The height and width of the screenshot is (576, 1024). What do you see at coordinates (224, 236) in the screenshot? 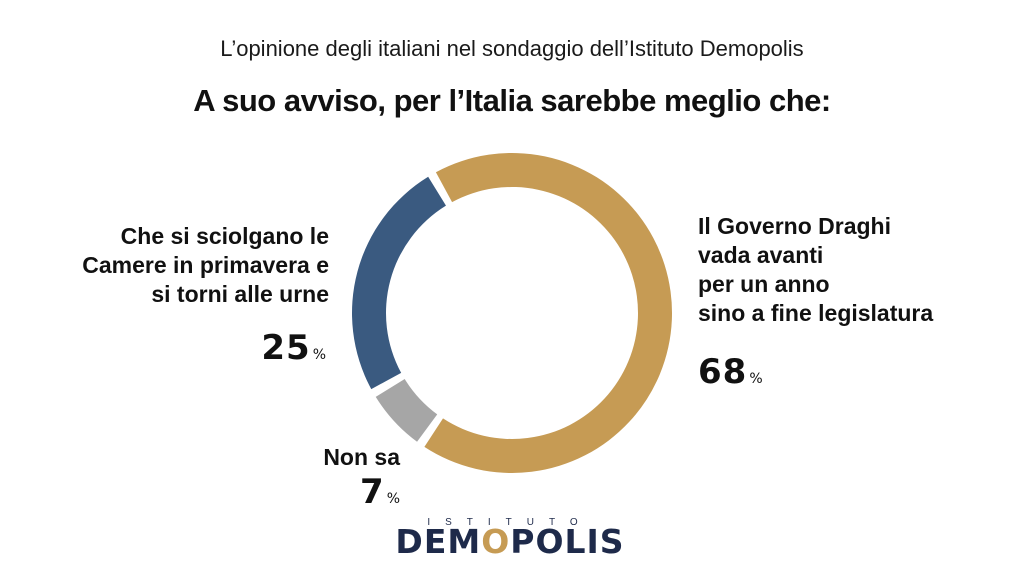
I see `label-line: Che si sciolgano le` at bounding box center [224, 236].